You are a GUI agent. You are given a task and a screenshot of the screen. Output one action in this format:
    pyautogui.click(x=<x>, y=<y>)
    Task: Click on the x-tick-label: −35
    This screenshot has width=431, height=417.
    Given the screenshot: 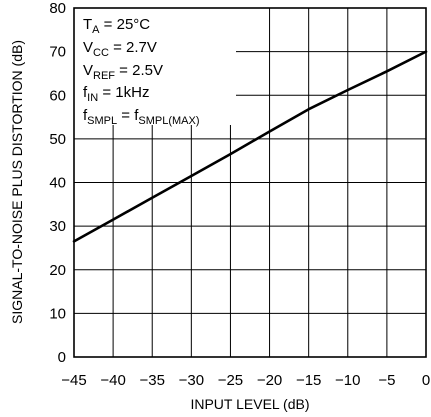 What is the action you would take?
    pyautogui.click(x=151, y=380)
    